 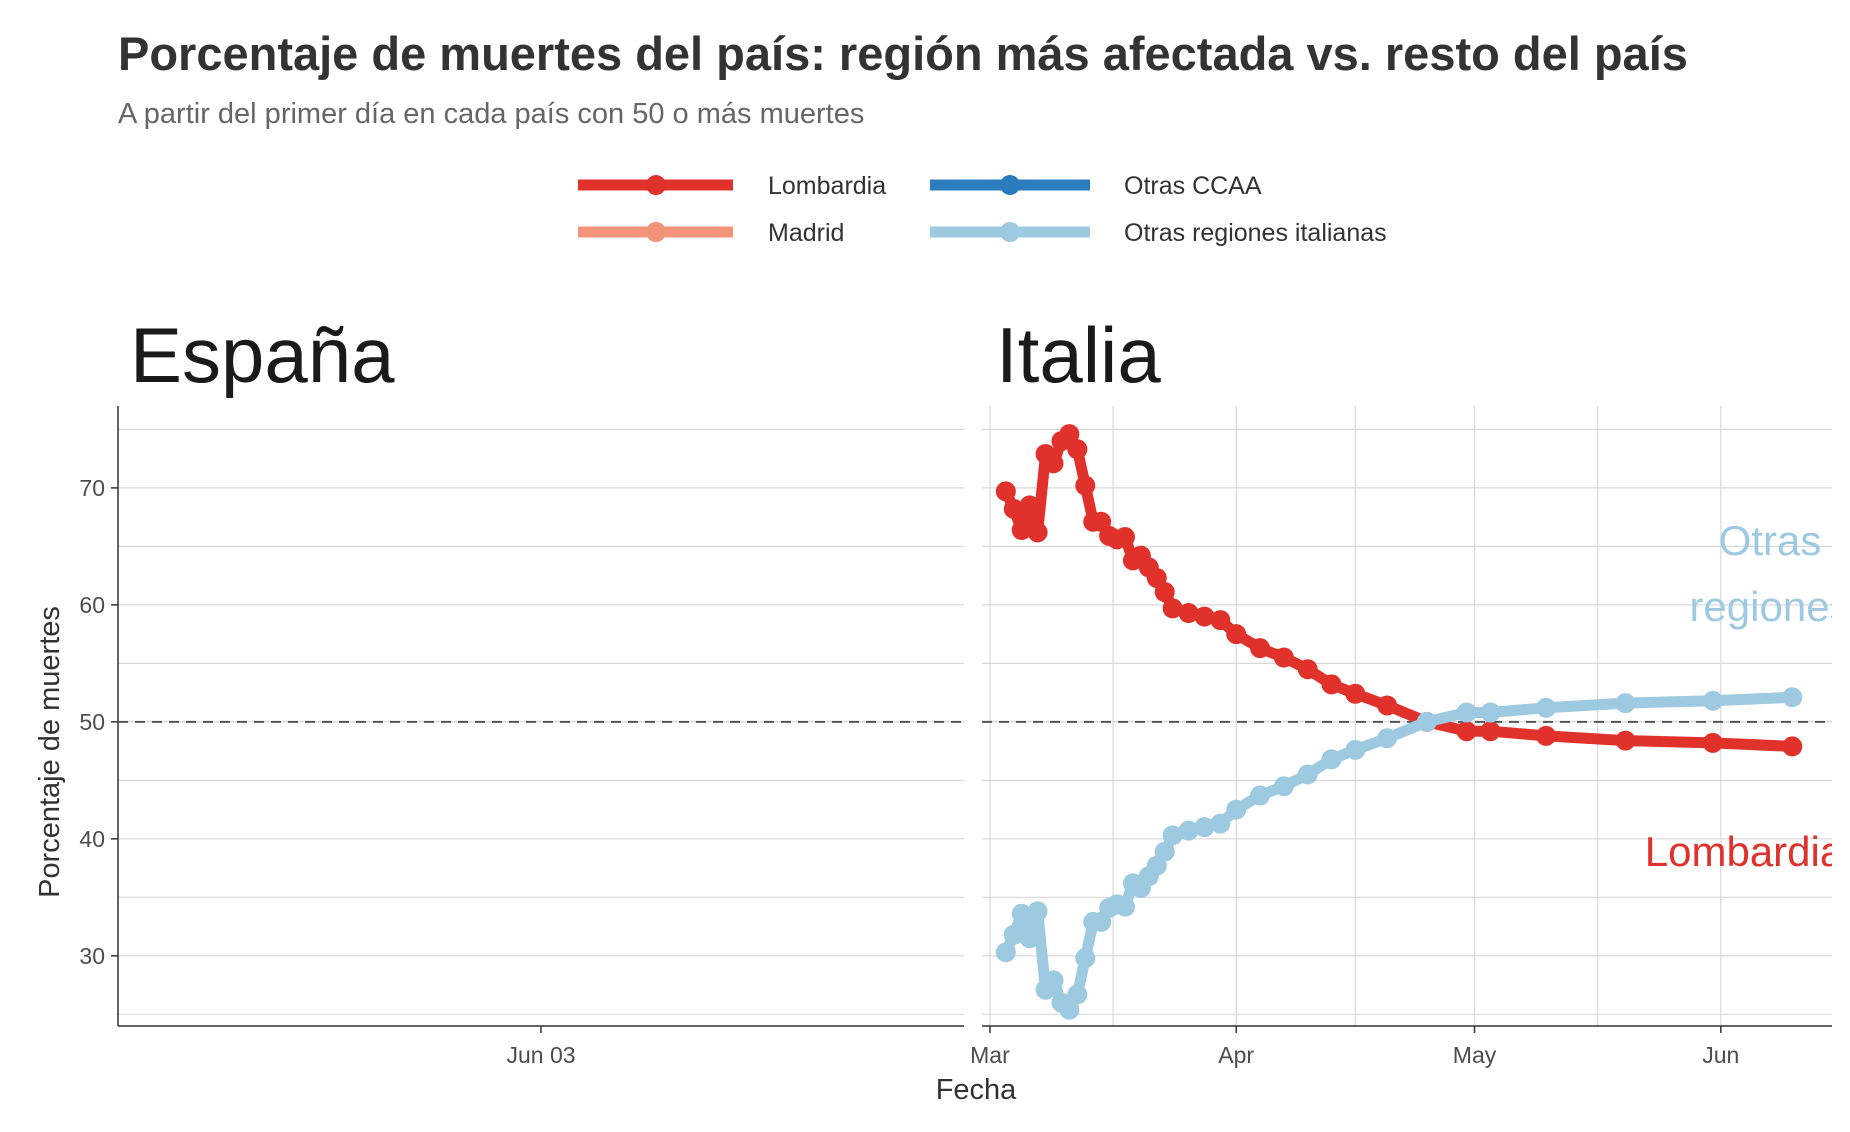 I want to click on x-tick-label: Jun 03, so click(x=540, y=1055).